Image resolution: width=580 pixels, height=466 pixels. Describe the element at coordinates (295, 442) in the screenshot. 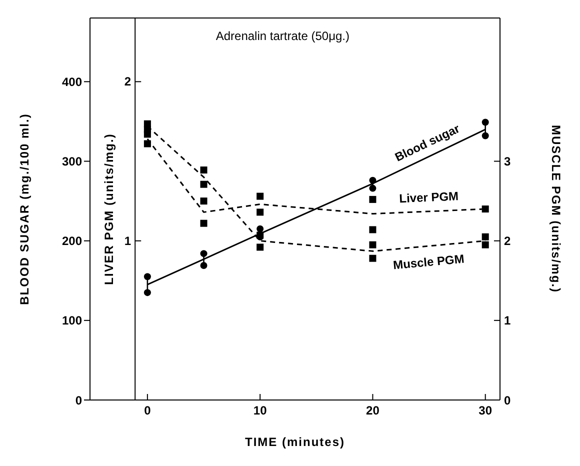

I see `x-axis-title: TIME (minutes)` at that location.